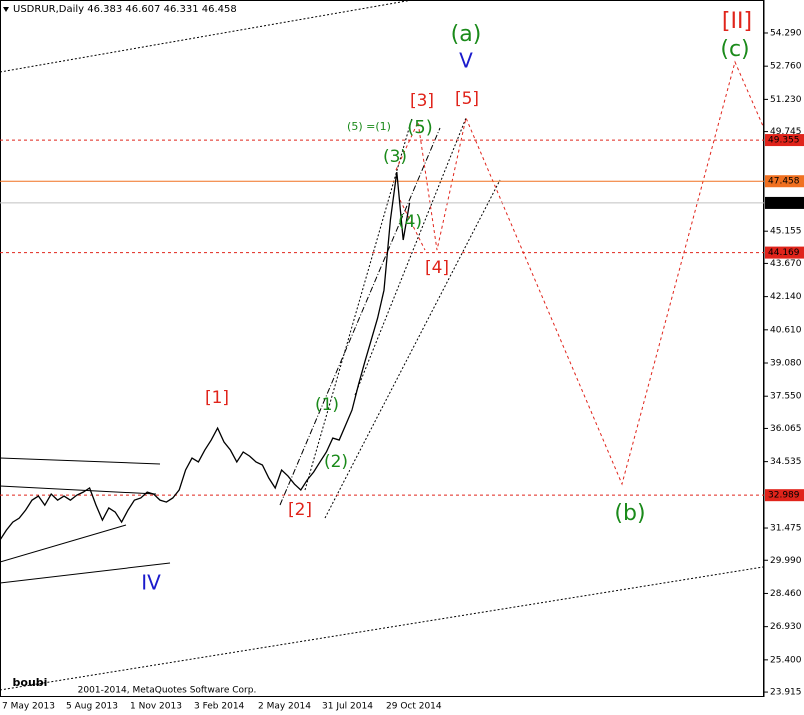  What do you see at coordinates (28, 707) in the screenshot?
I see `x-tick-label: 7 May 2013` at bounding box center [28, 707].